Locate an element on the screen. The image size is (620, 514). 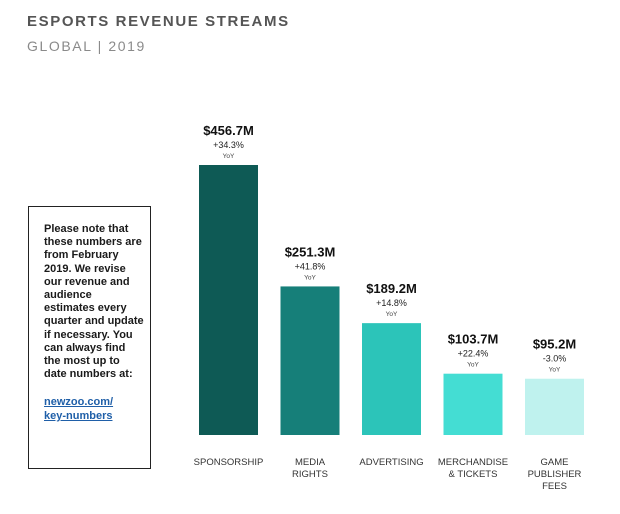
category-label: RIGHTS is located at coordinates (310, 474).